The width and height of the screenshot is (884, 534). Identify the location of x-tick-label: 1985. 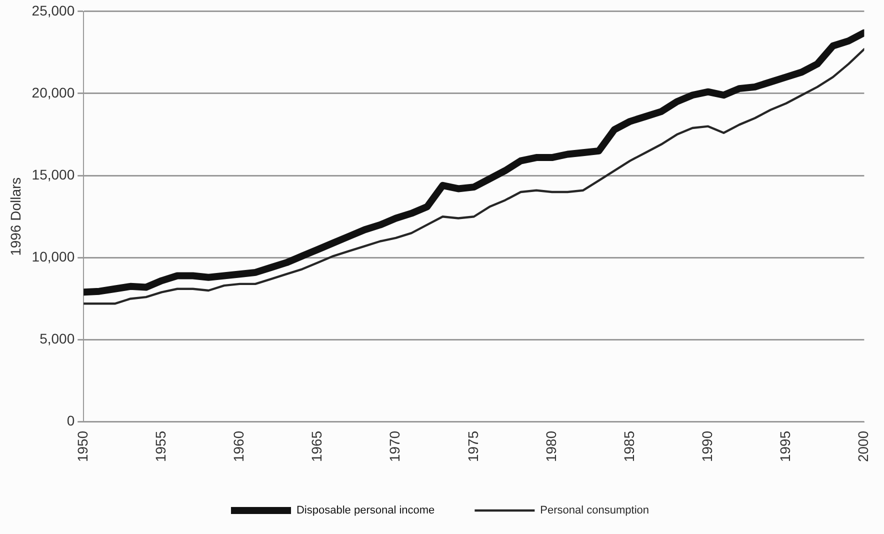
(628, 446).